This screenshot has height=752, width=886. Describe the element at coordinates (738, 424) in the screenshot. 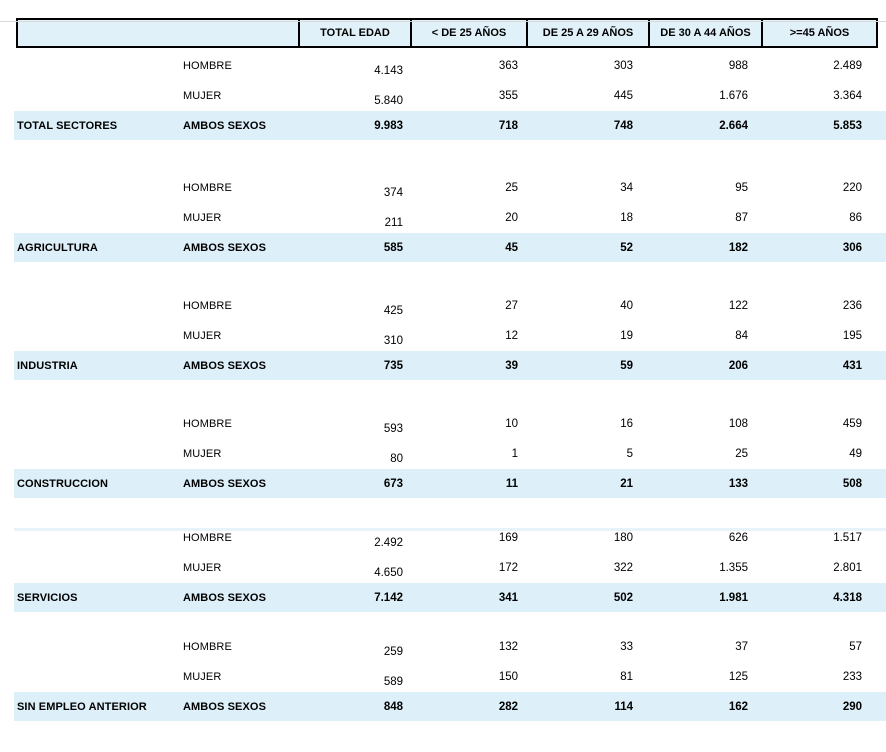

I see `value-cell: 108` at that location.